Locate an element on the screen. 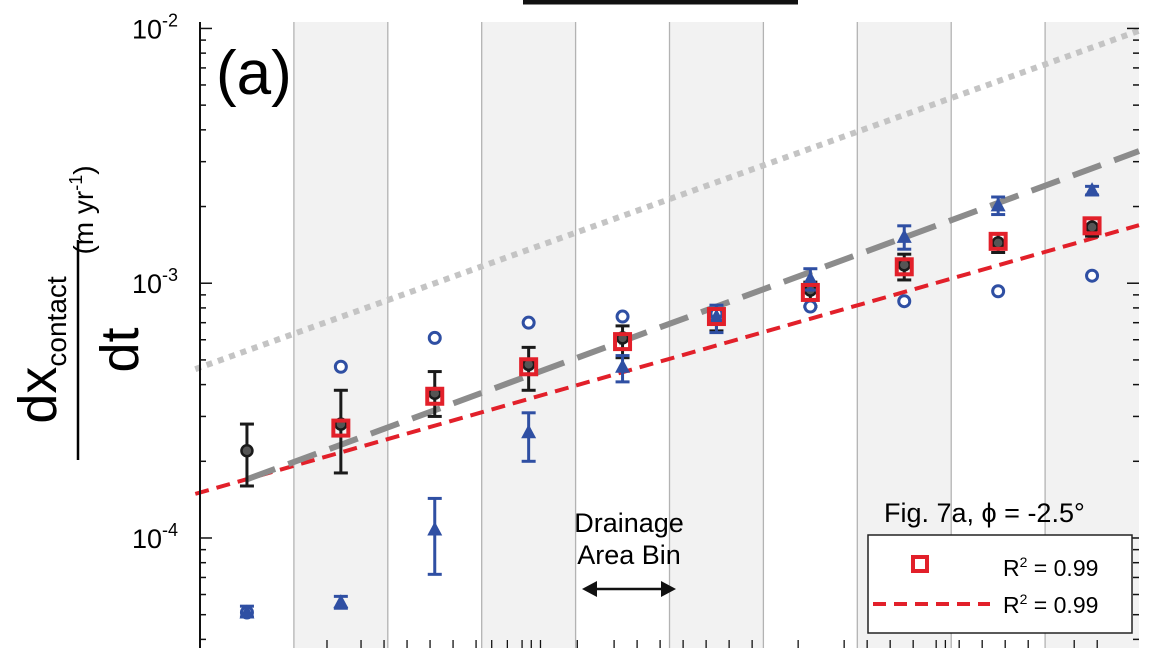 The height and width of the screenshot is (648, 1149). bin-label-line2: Area Bin is located at coordinates (629, 555).